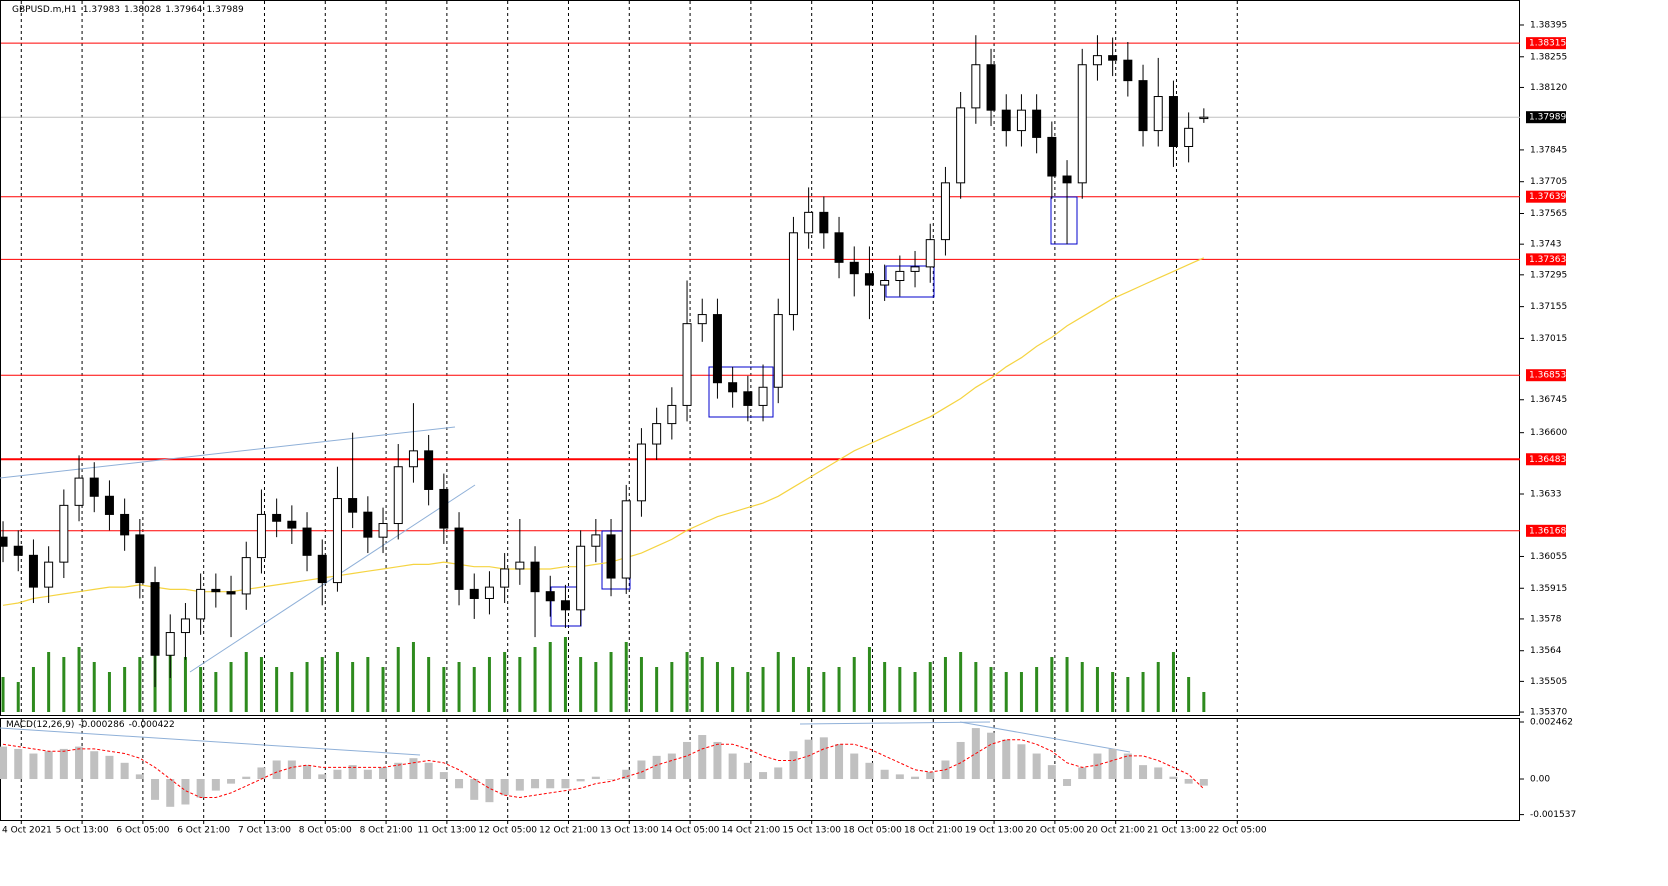 This screenshot has width=1668, height=886. What do you see at coordinates (751, 831) in the screenshot?
I see `x-tick-label: 14 Oct 21:00` at bounding box center [751, 831].